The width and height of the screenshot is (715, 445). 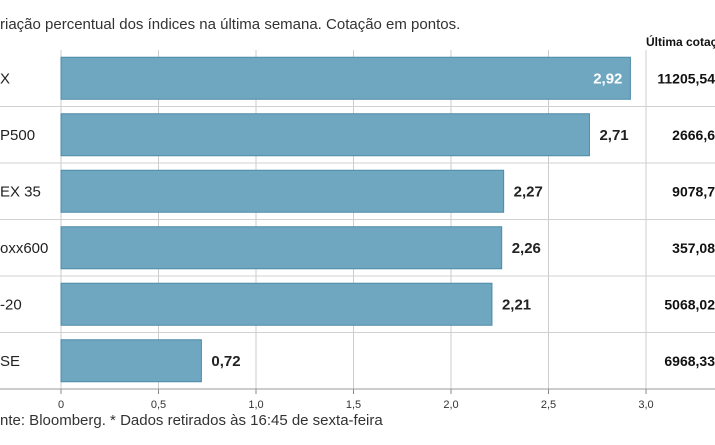 What do you see at coordinates (613, 135) in the screenshot?
I see `value-label: 2,71` at bounding box center [613, 135].